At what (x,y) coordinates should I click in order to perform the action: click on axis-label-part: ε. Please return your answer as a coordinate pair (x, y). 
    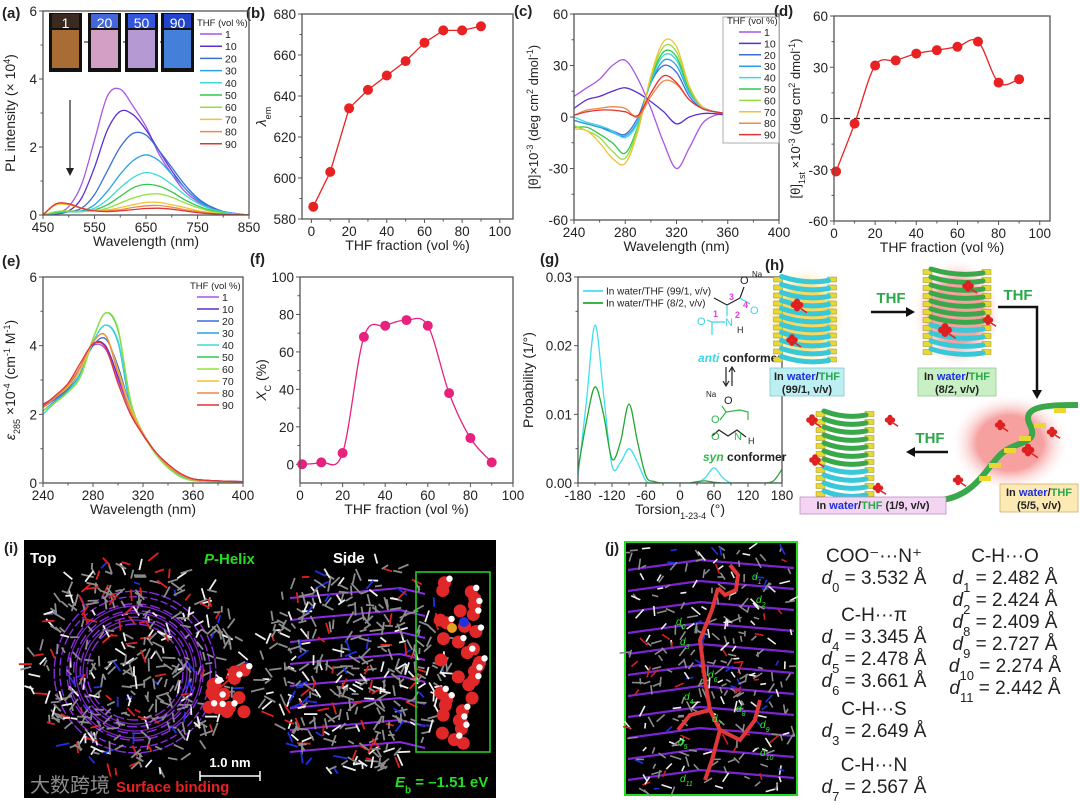
    Looking at the image, I should click on (10, 436).